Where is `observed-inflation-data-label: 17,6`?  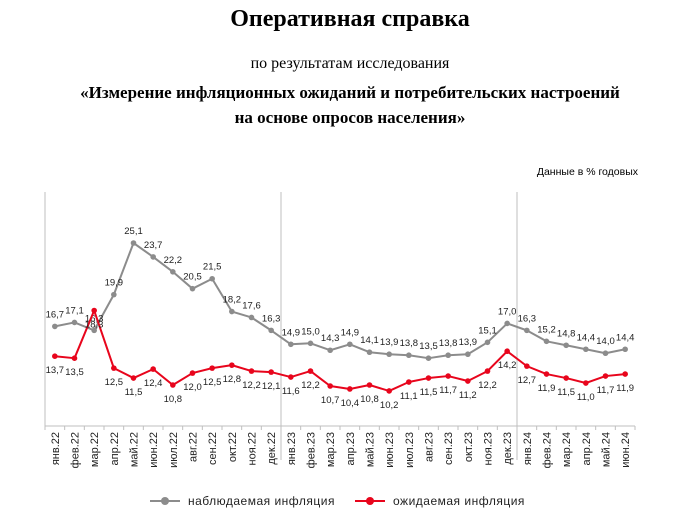 observed-inflation-data-label: 17,6 is located at coordinates (251, 305).